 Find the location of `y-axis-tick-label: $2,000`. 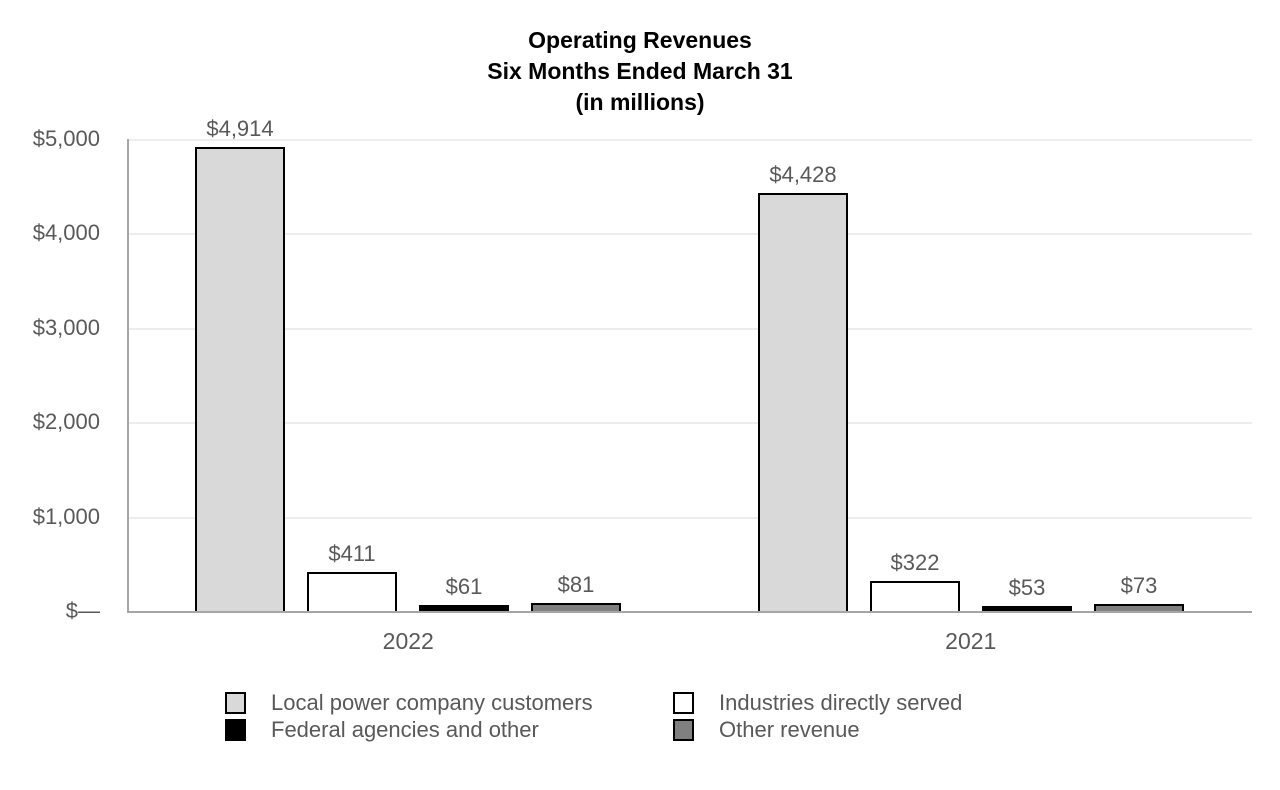

y-axis-tick-label: $2,000 is located at coordinates (66, 421).